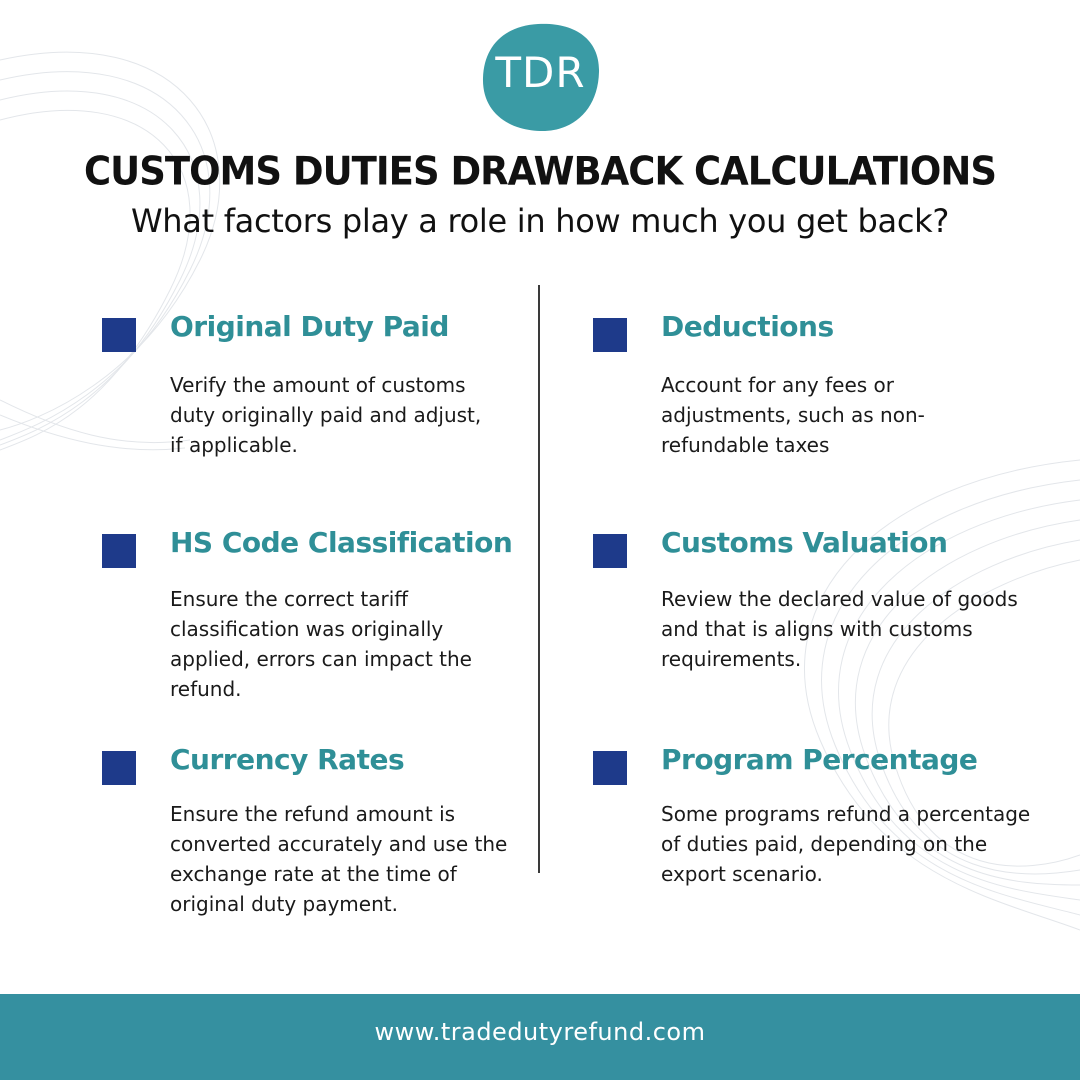 The height and width of the screenshot is (1080, 1080). I want to click on factor-heading: Original Duty Paid, so click(309, 326).